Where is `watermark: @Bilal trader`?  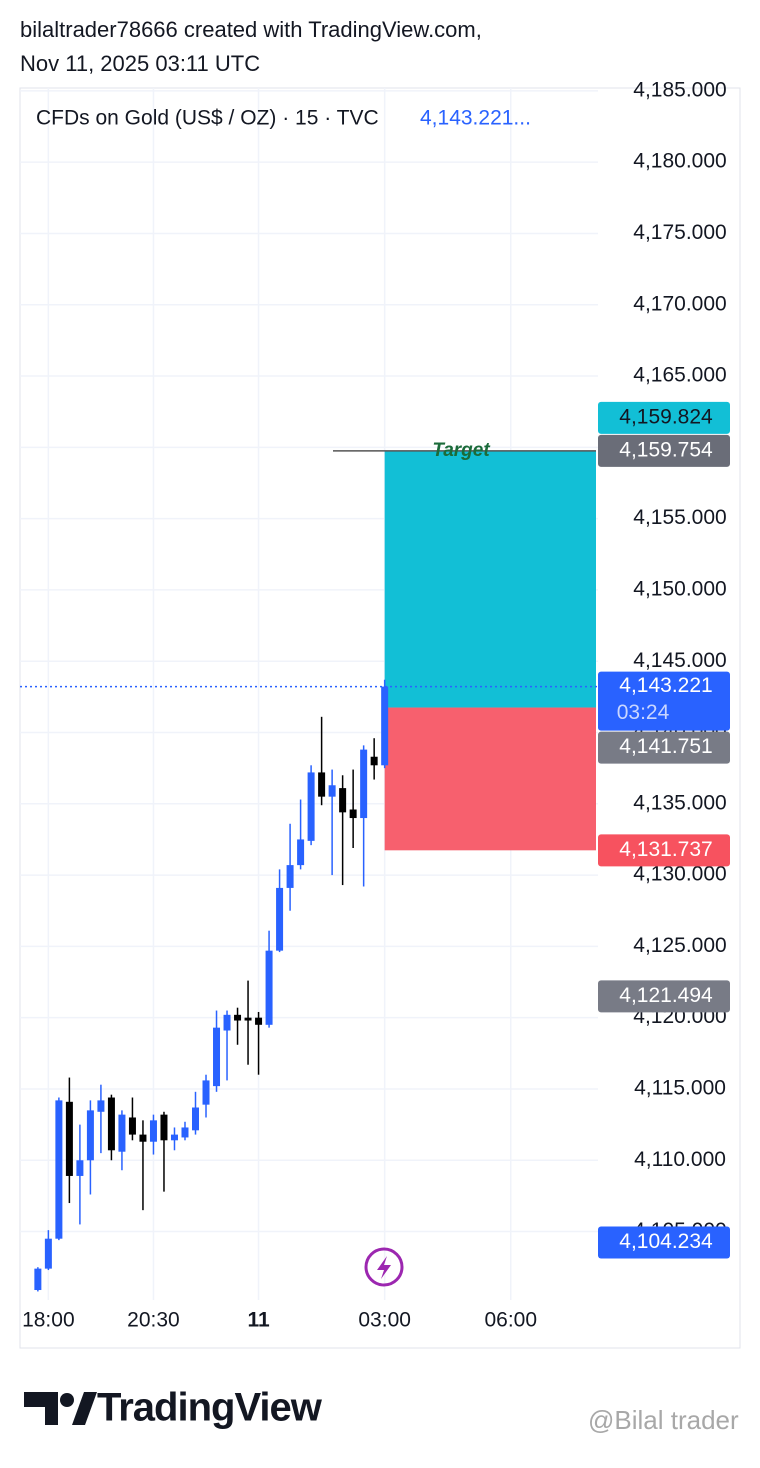 watermark: @Bilal trader is located at coordinates (663, 1420).